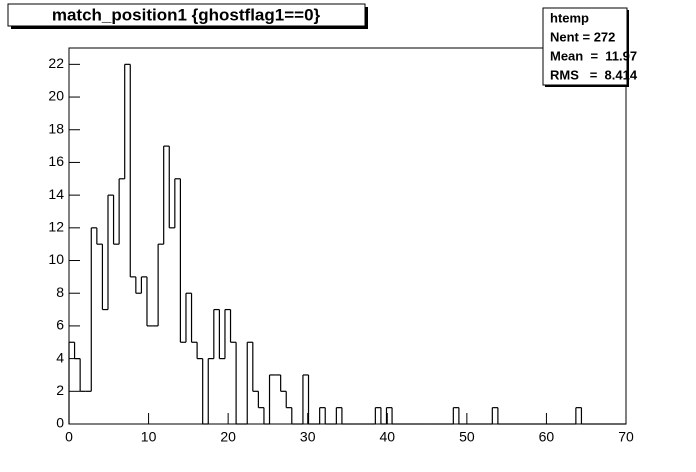  I want to click on x-tick-label: 40, so click(387, 437).